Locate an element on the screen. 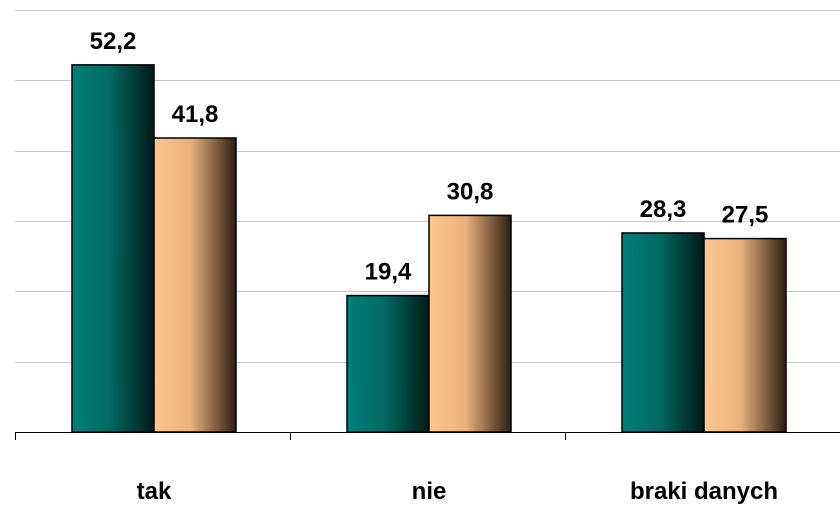  category-labels: tak nie braki danych is located at coordinates (457, 491).